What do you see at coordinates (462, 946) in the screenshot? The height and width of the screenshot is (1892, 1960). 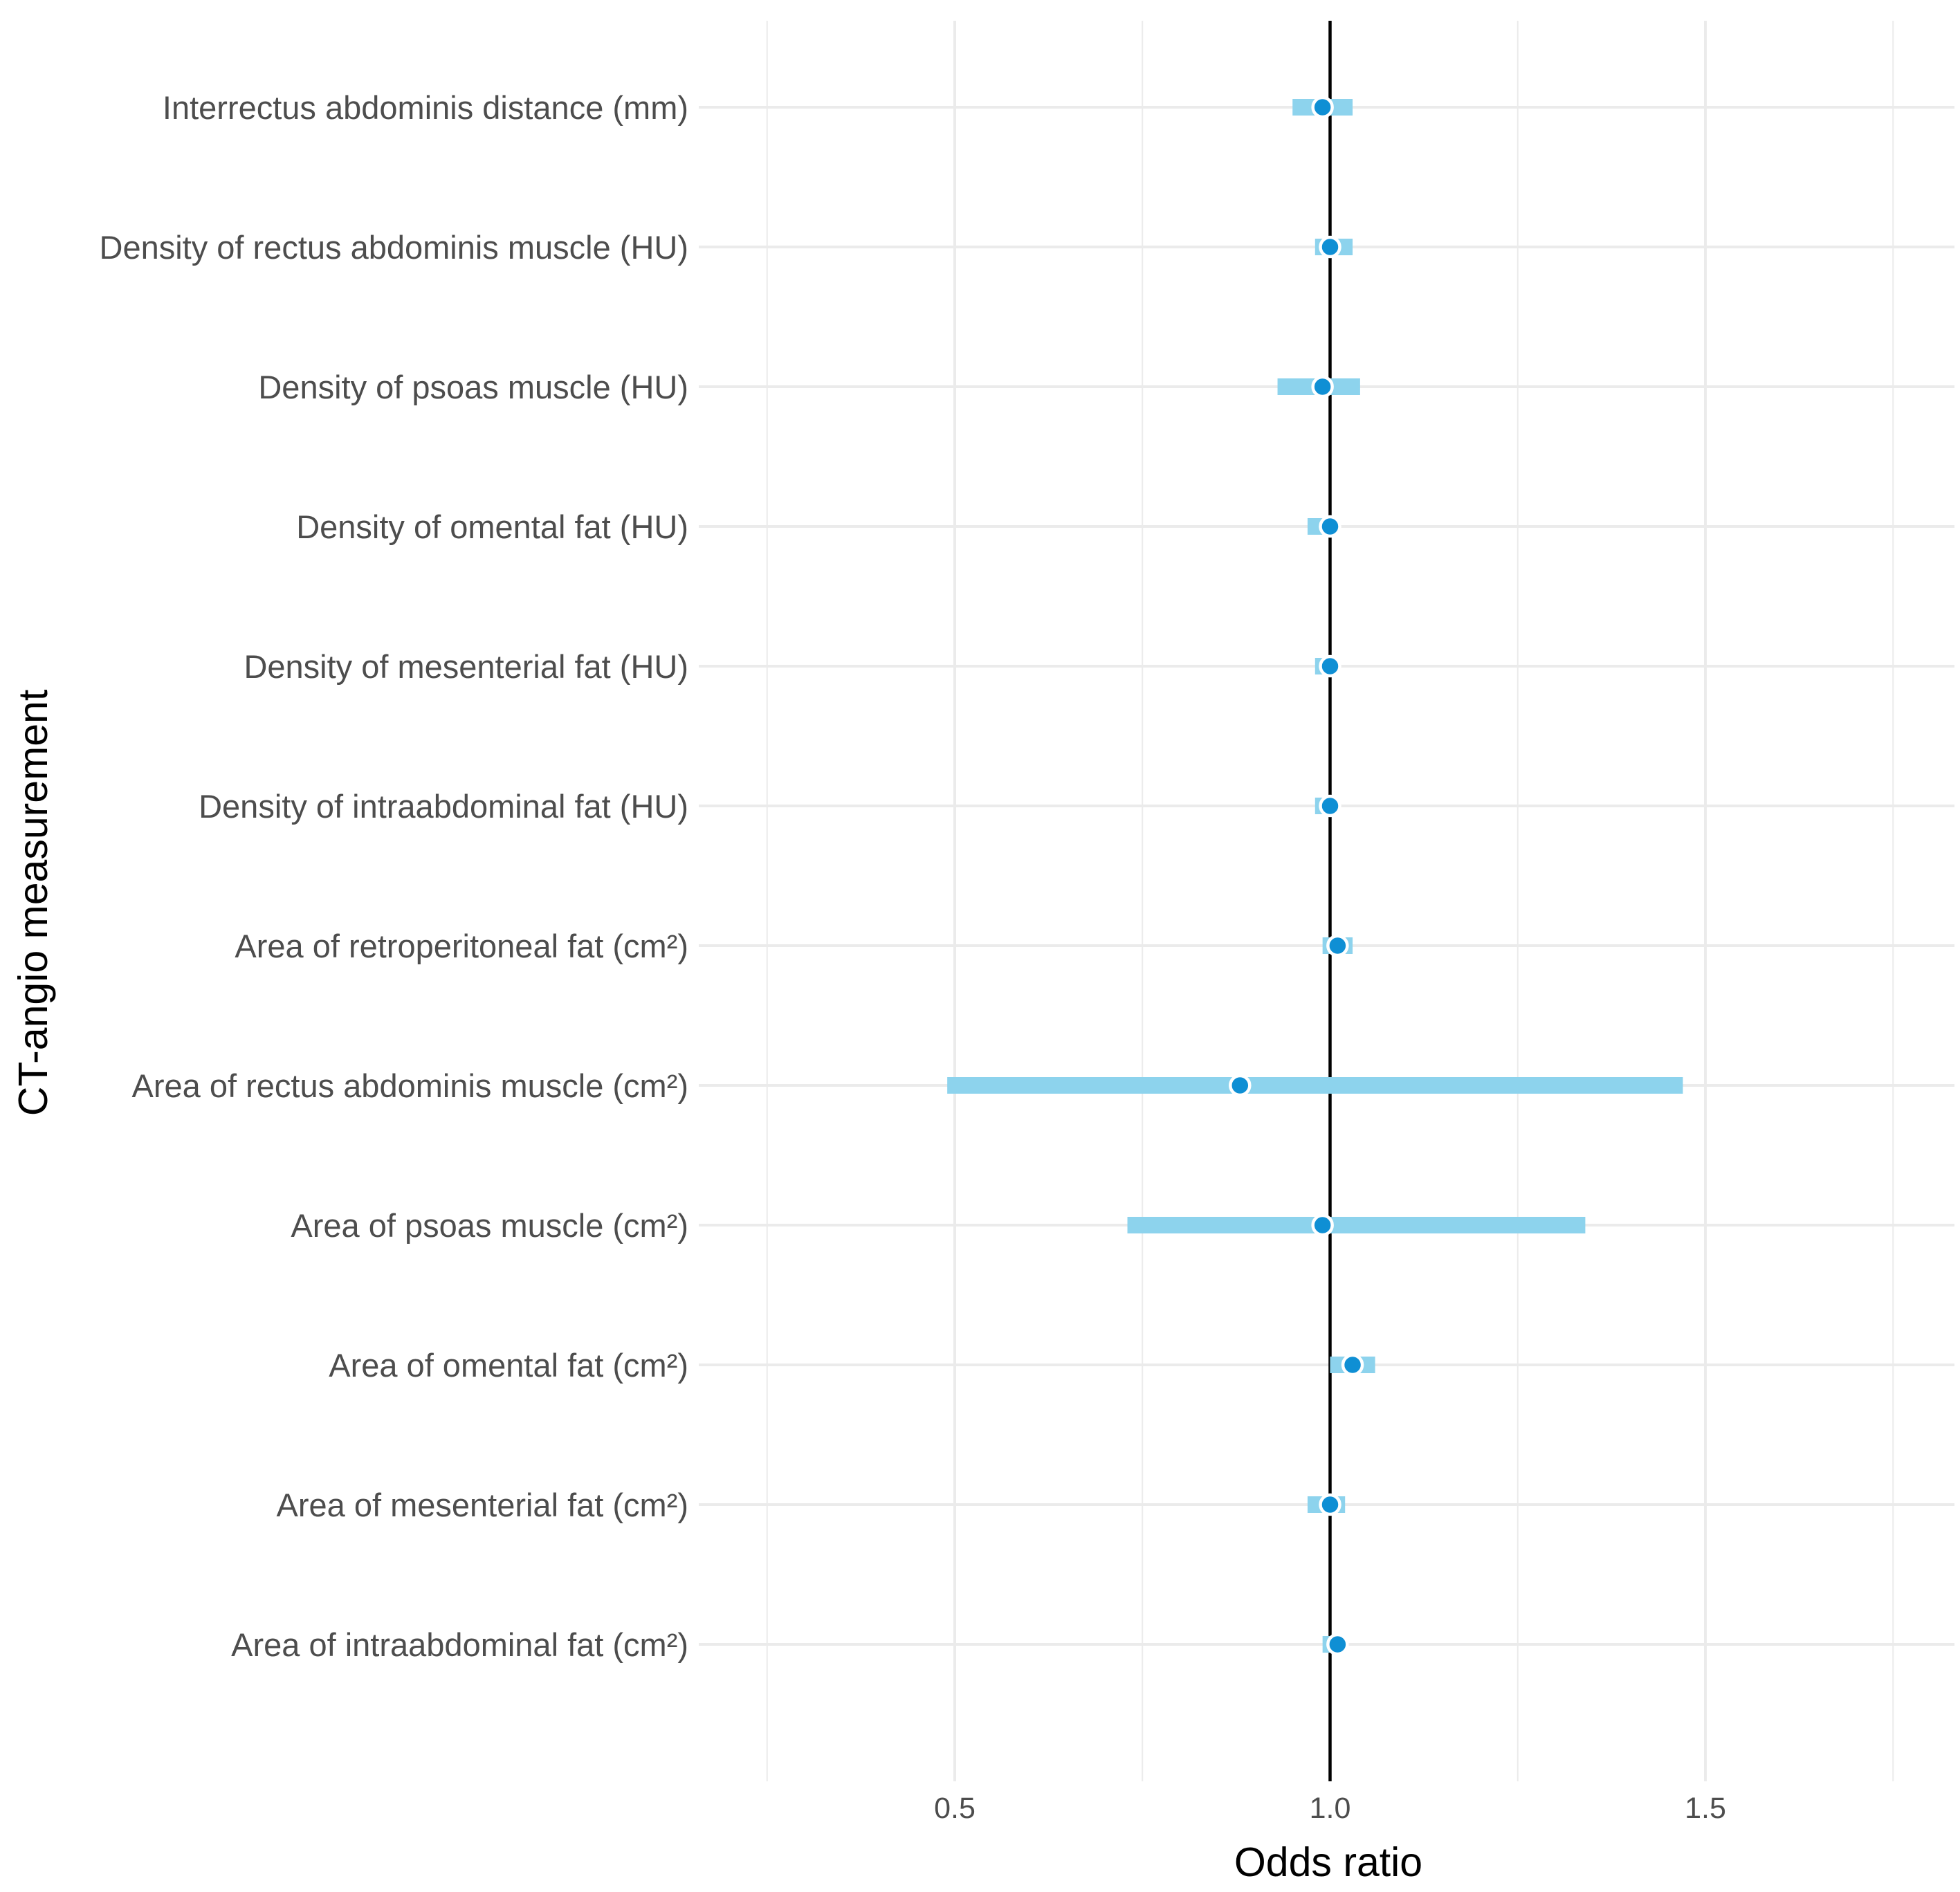 I see `category-label: Area of retroperitoneal fat (cm²)` at bounding box center [462, 946].